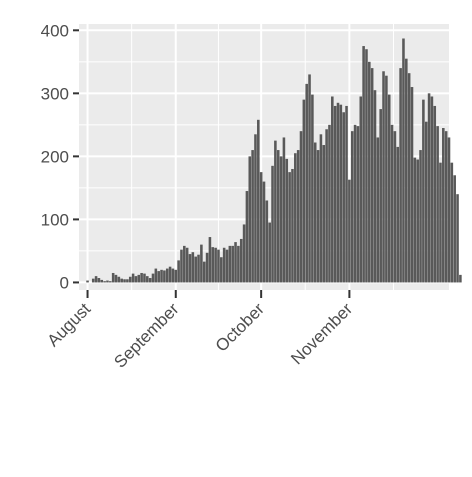 The image size is (472, 477). What do you see at coordinates (68, 324) in the screenshot?
I see `x-tick-label: August` at bounding box center [68, 324].